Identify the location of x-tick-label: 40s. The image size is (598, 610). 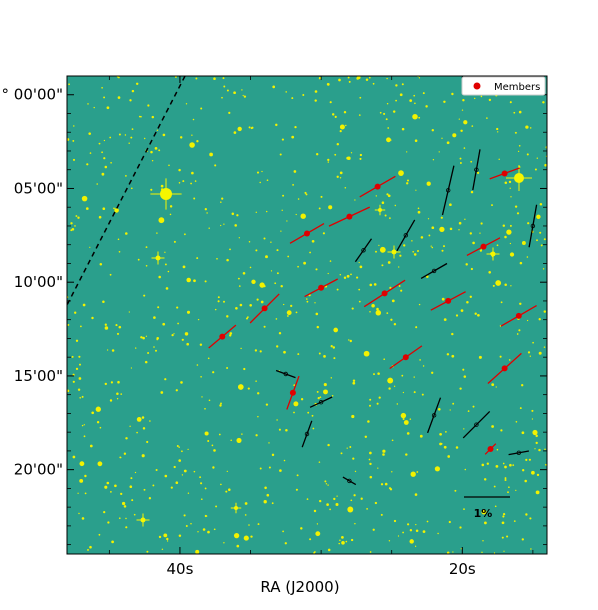
(179, 569).